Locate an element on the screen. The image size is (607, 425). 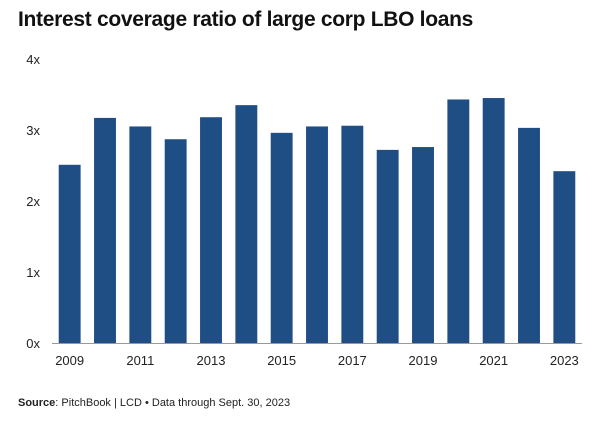
bar-2017 is located at coordinates (352, 234).